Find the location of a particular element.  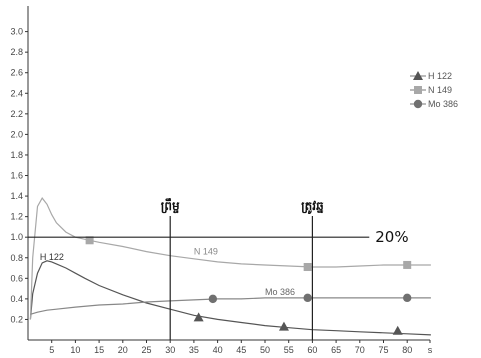

y-tick-label: 1.8 is located at coordinates (16, 155).